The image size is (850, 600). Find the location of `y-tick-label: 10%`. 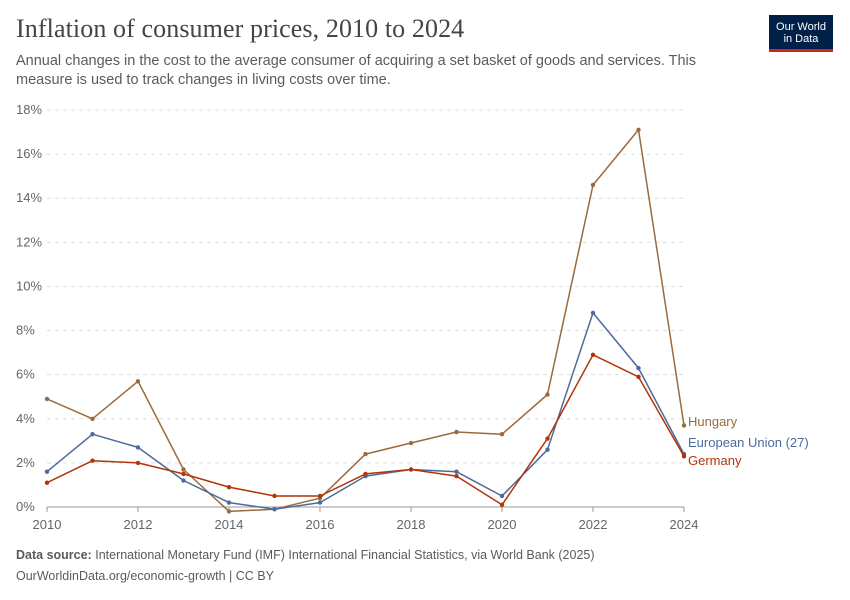

y-tick-label: 10% is located at coordinates (29, 285).